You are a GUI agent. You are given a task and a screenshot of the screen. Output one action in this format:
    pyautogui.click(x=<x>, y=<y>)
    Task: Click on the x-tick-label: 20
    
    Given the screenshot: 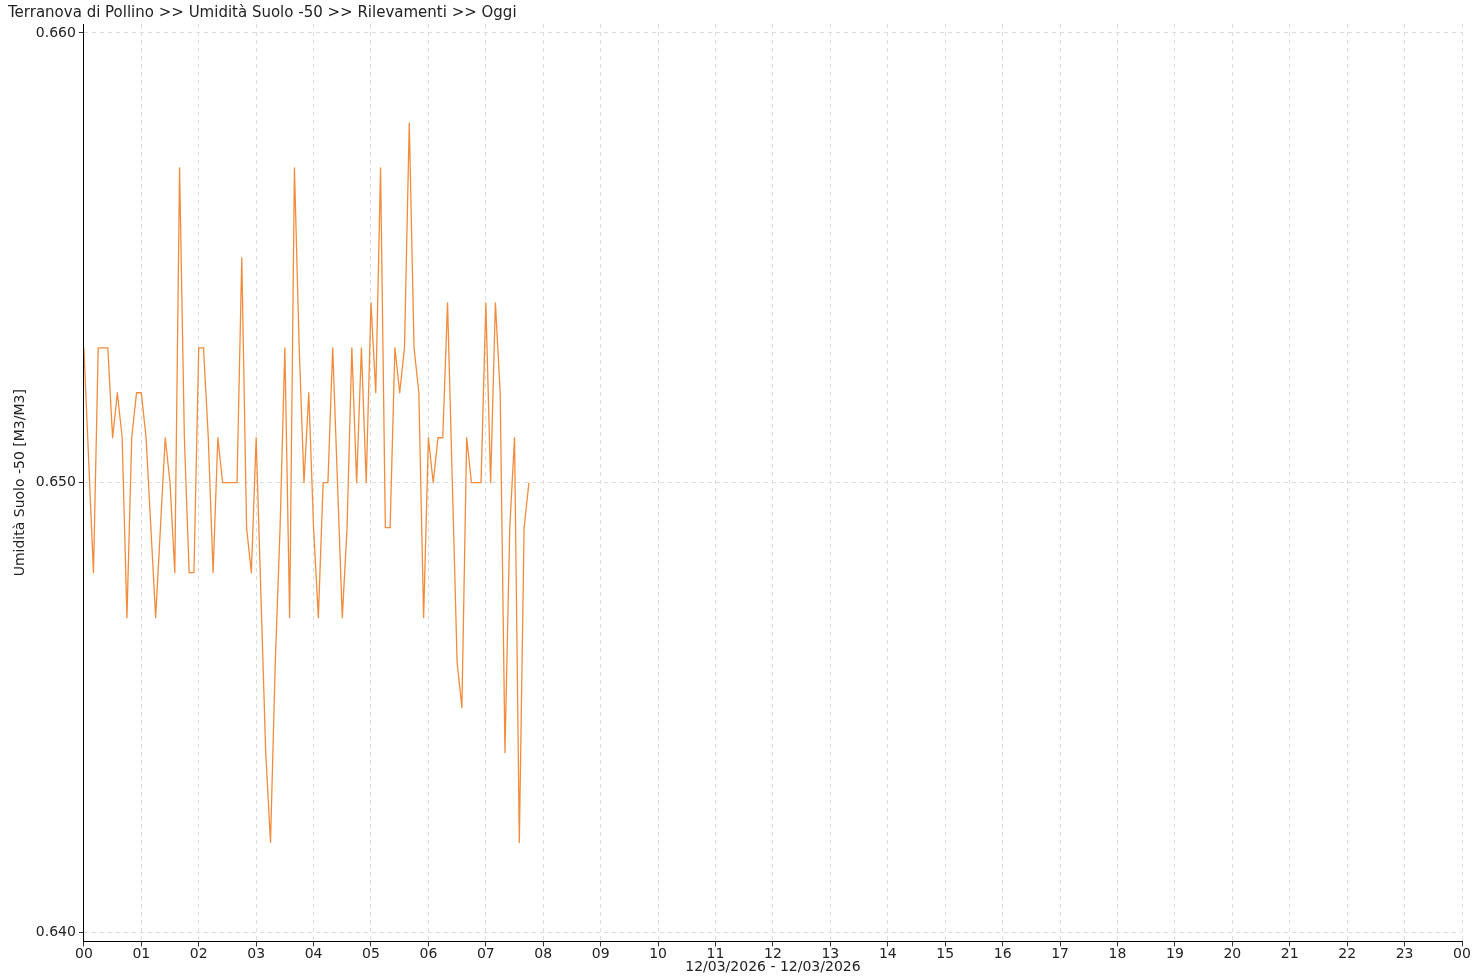 What is the action you would take?
    pyautogui.click(x=1232, y=953)
    